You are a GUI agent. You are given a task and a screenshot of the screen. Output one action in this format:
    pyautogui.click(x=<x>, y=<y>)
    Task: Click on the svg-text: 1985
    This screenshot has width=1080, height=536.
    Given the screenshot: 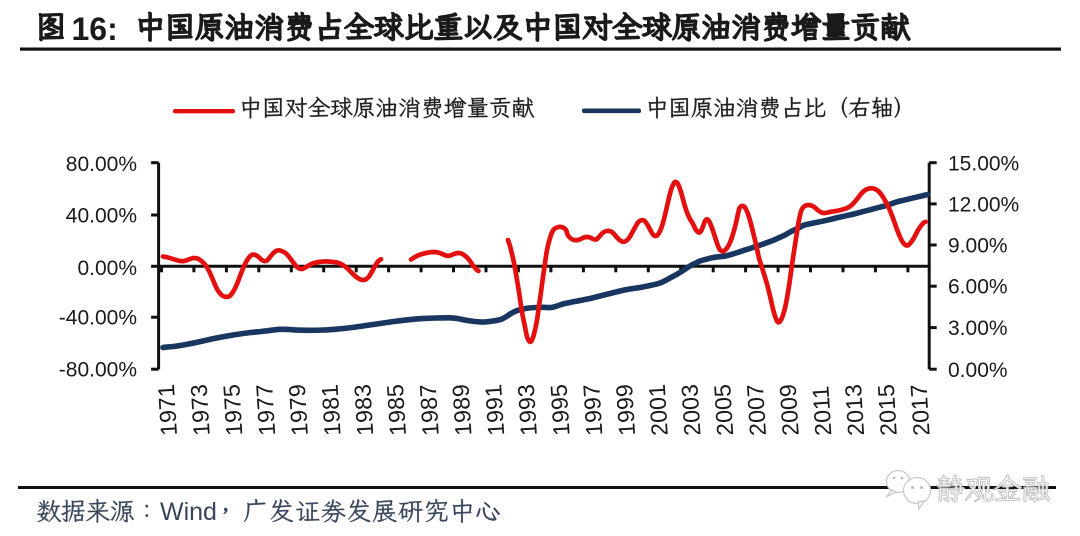 What is the action you would take?
    pyautogui.click(x=396, y=409)
    